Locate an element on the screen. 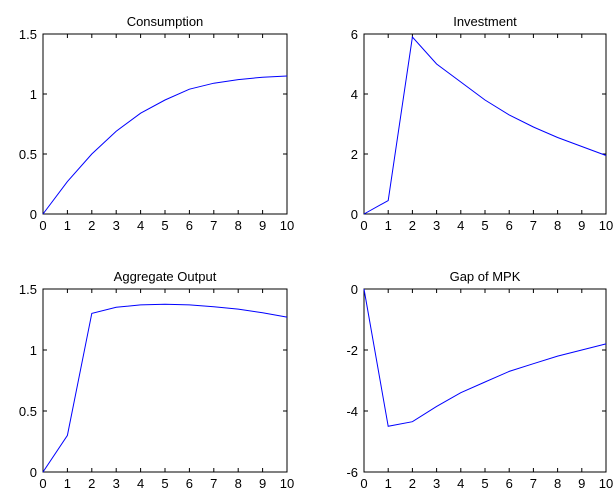 This screenshot has width=616, height=504. chart-title: Consumption is located at coordinates (165, 21).